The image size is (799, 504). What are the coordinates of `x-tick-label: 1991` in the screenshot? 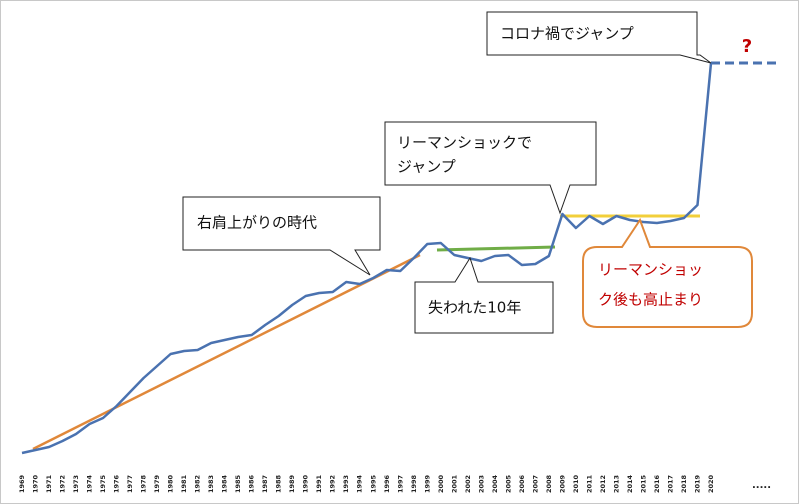 It's located at (319, 483).